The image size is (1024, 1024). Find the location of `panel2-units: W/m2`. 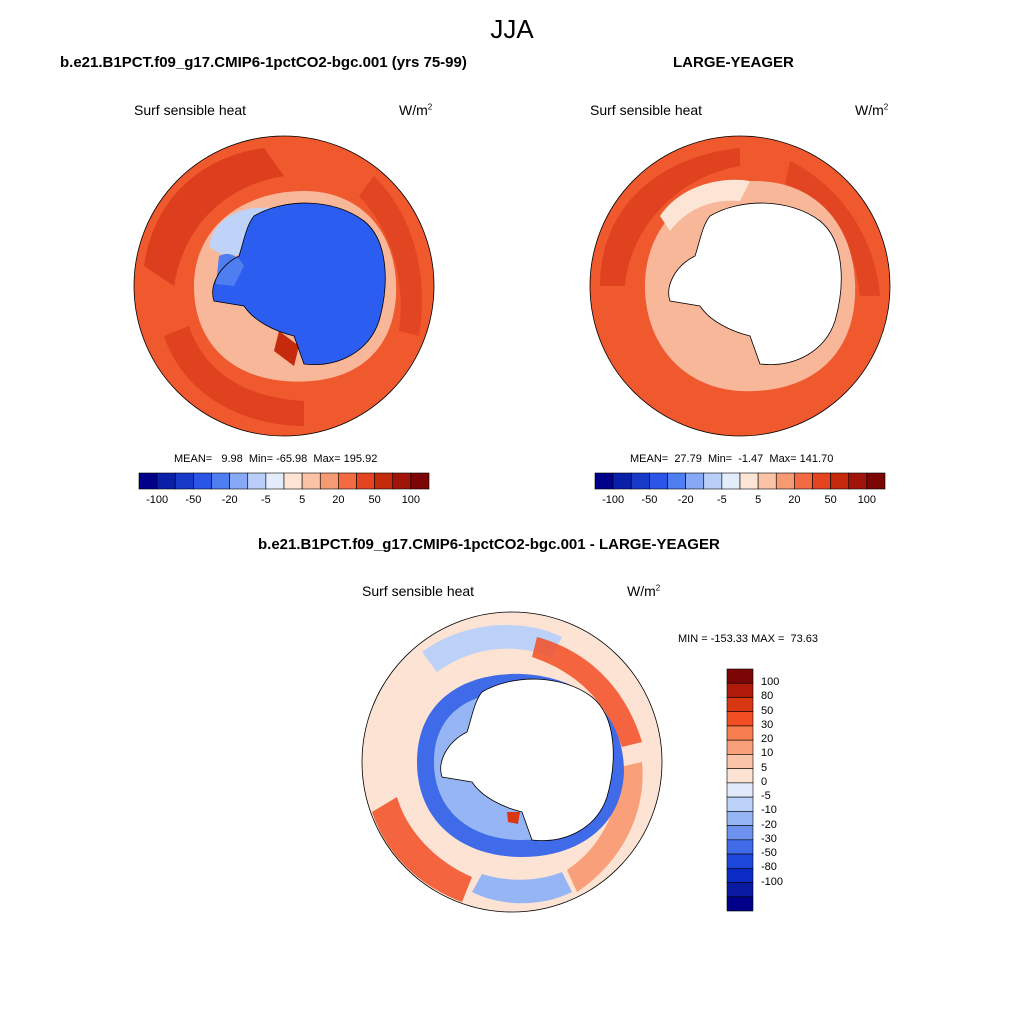

panel2-units: W/m2 is located at coordinates (872, 110).